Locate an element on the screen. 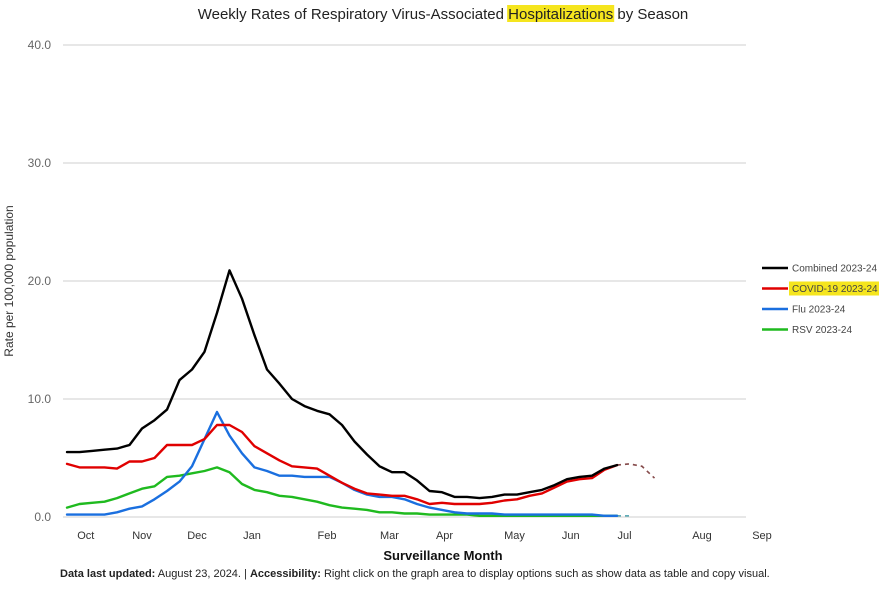  accessibility-label: Accessibility: is located at coordinates (285, 574).